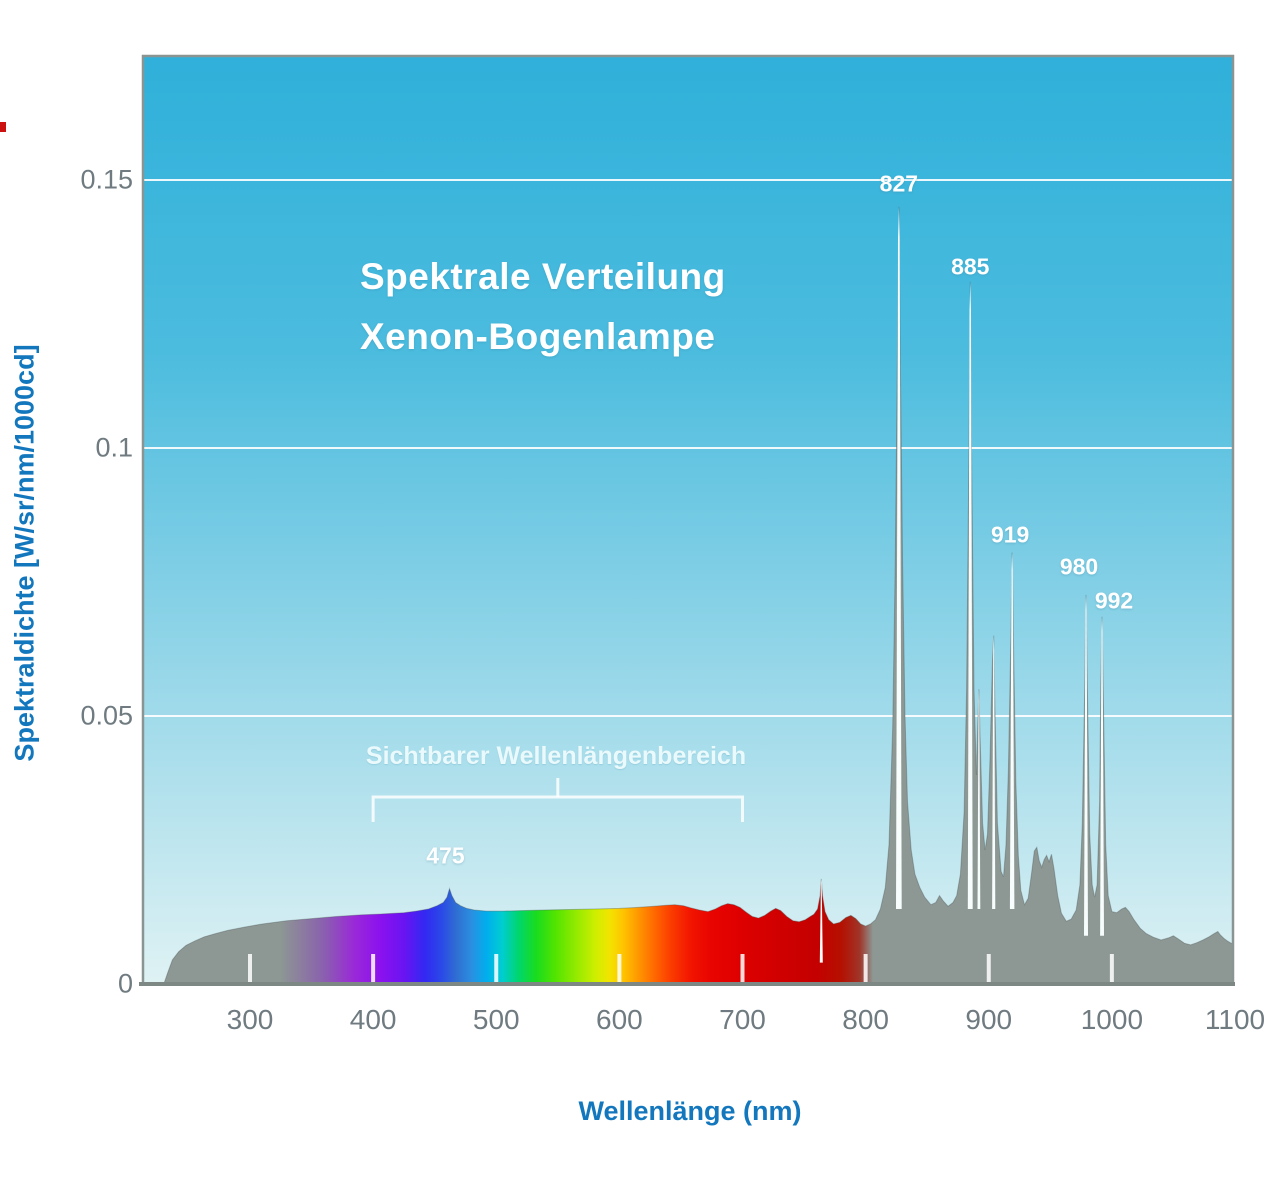 This screenshot has height=1190, width=1280. What do you see at coordinates (1114, 600) in the screenshot?
I see `peak-label-992: 992` at bounding box center [1114, 600].